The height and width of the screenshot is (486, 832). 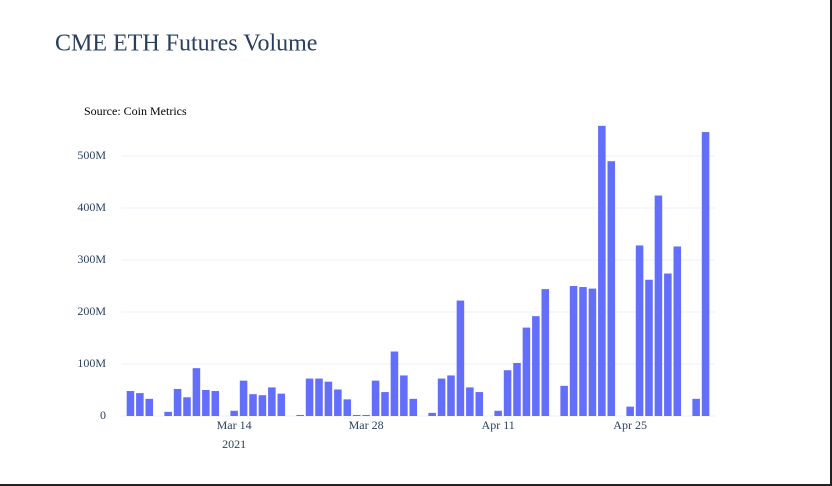 I want to click on y-tick-label: 100M, so click(x=91, y=363).